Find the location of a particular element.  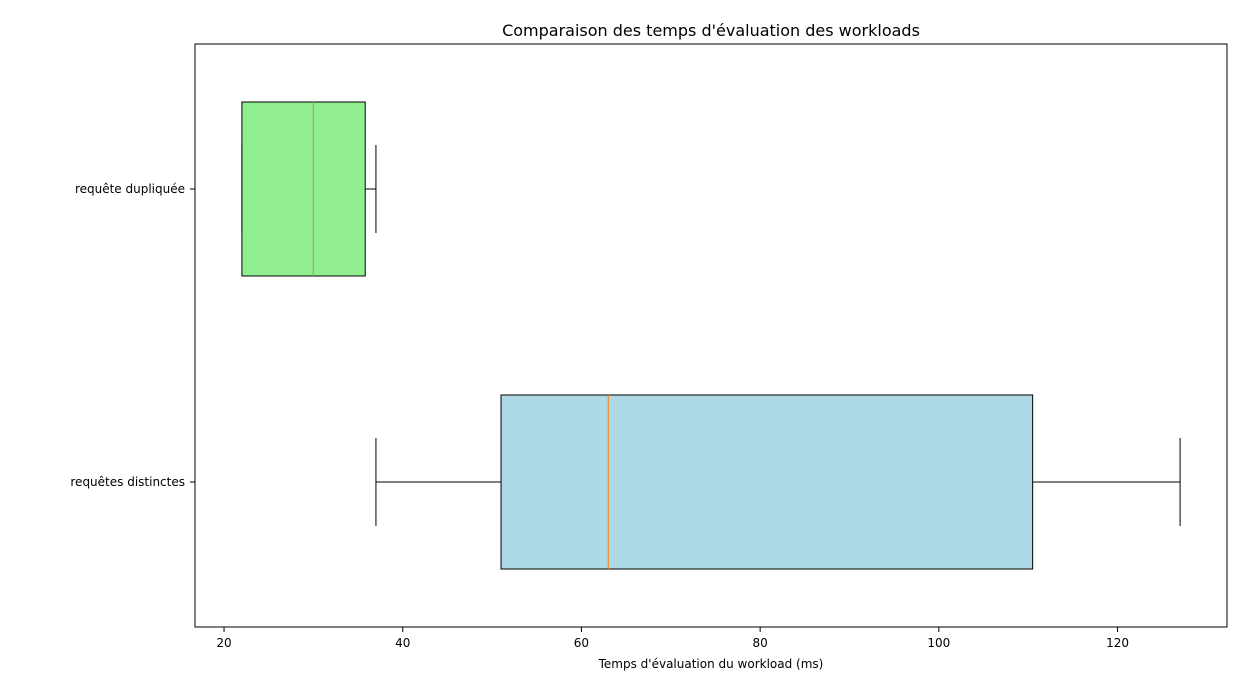

y-tick-label: requête dupliquée is located at coordinates (130, 189).